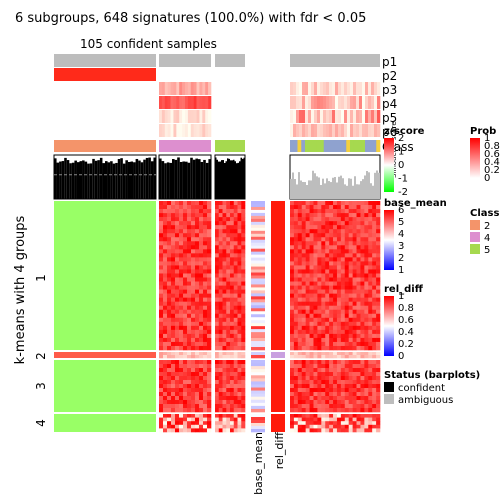 The height and width of the screenshot is (504, 504). Describe the element at coordinates (279, 451) in the screenshot. I see `bottom-label-rel-diff: rel_diff` at that location.